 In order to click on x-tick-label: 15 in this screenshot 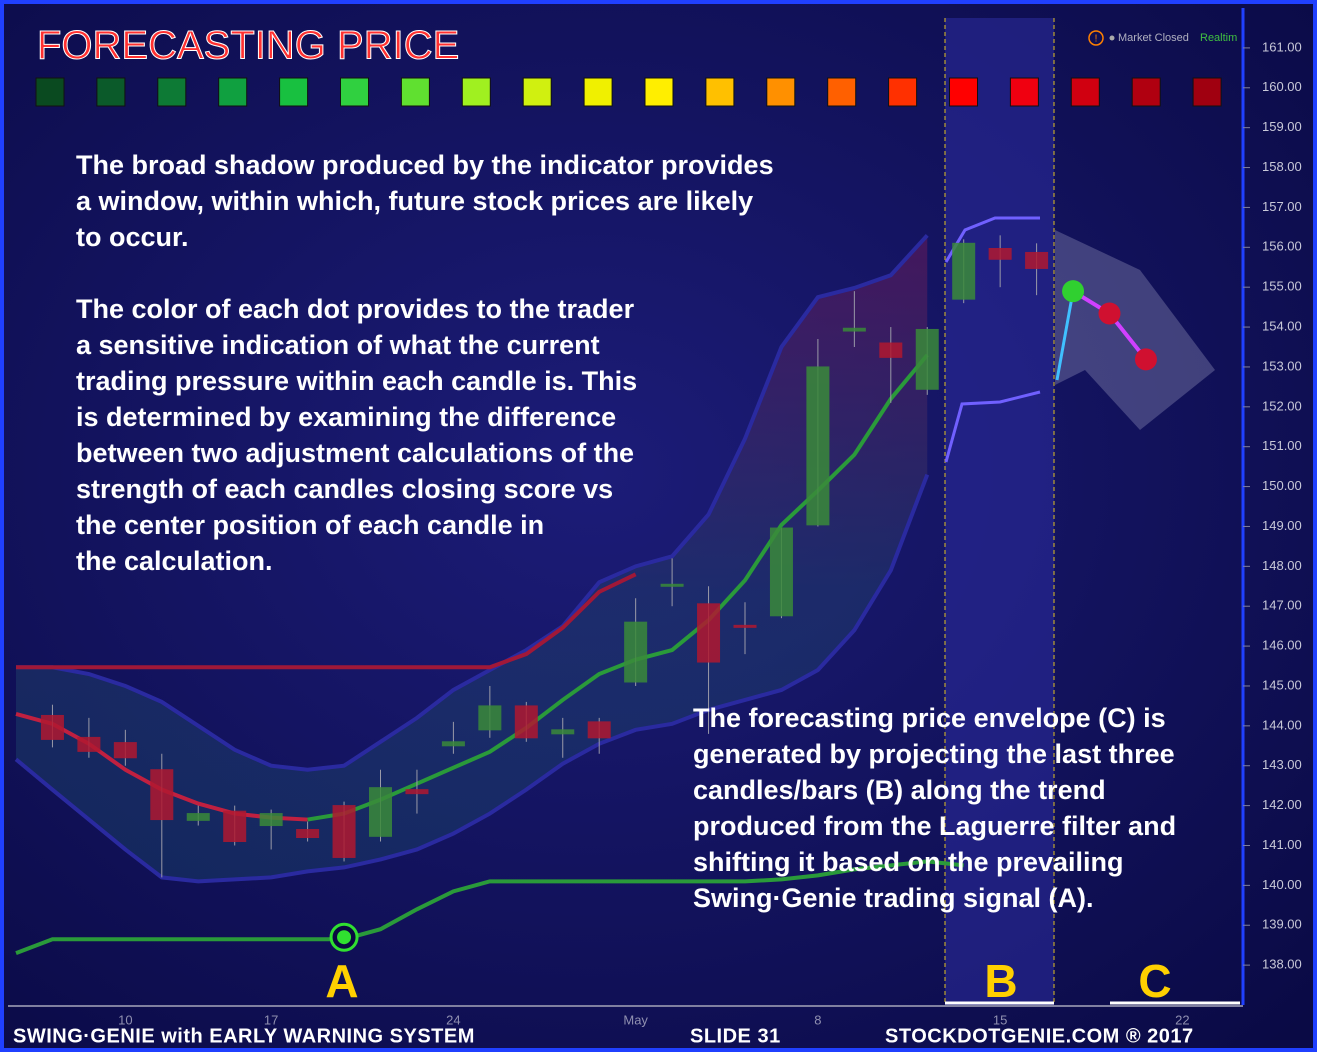, I will do `click(1000, 1019)`.